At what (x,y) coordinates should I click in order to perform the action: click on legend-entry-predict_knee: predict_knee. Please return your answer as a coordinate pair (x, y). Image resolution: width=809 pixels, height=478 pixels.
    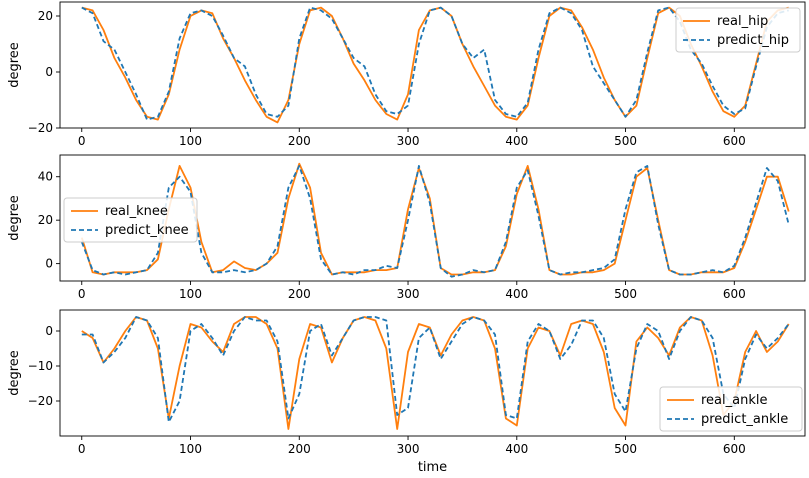
    Looking at the image, I should click on (147, 230).